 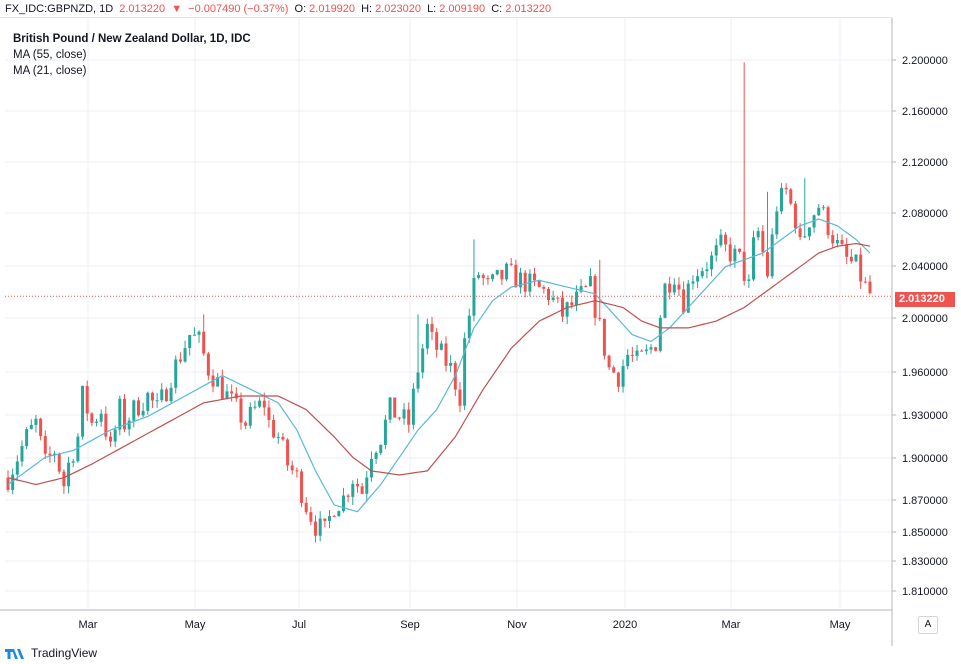 What do you see at coordinates (925, 112) in the screenshot?
I see `y-tick-label: 2.160000` at bounding box center [925, 112].